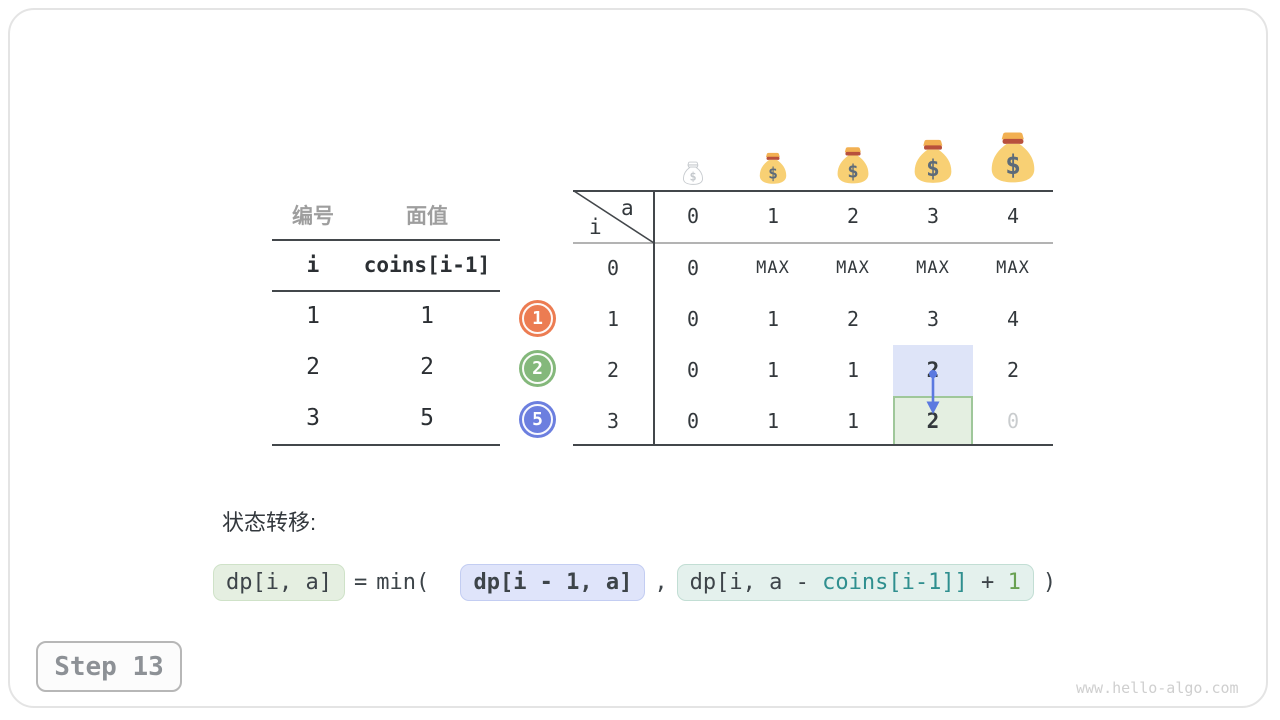 The image size is (1280, 720). I want to click on coins-row-3-i: 3, so click(313, 418).